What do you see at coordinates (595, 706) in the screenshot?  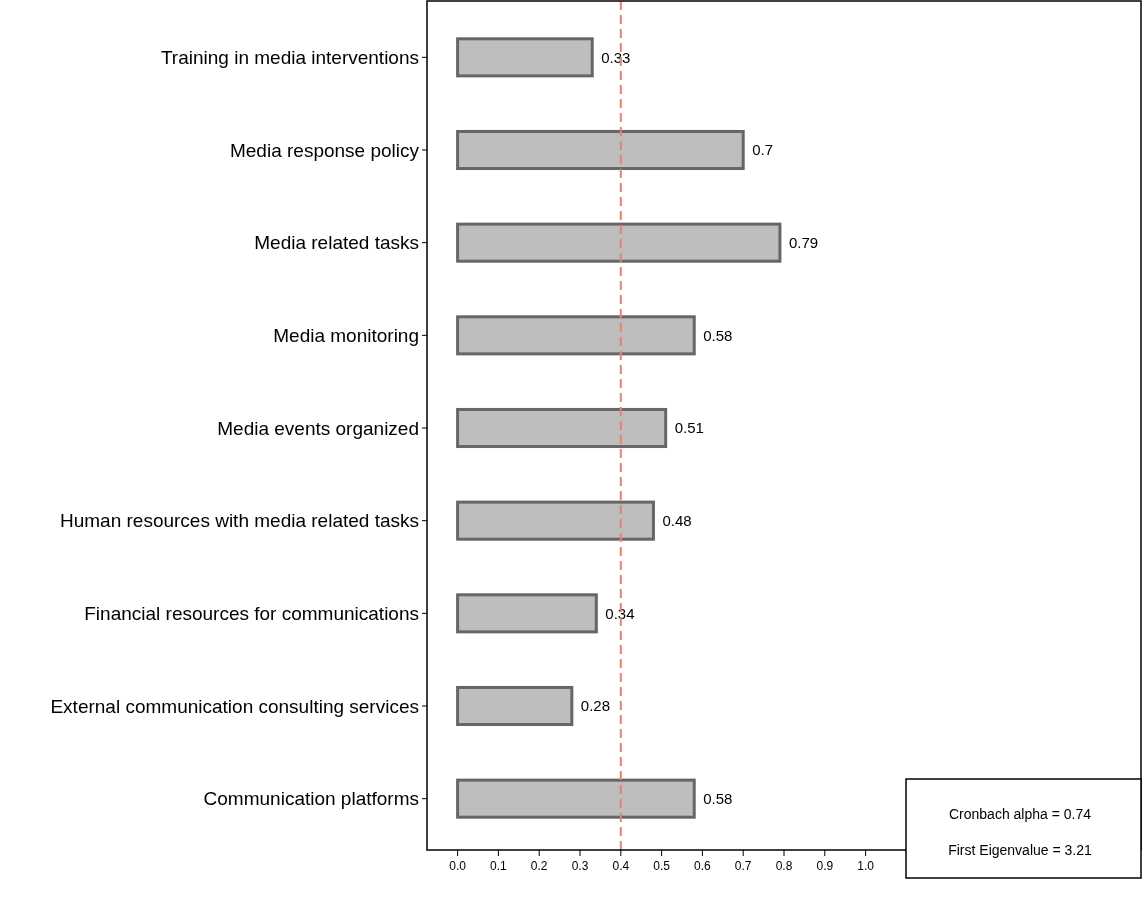 I see `data-label: 0.28` at bounding box center [595, 706].